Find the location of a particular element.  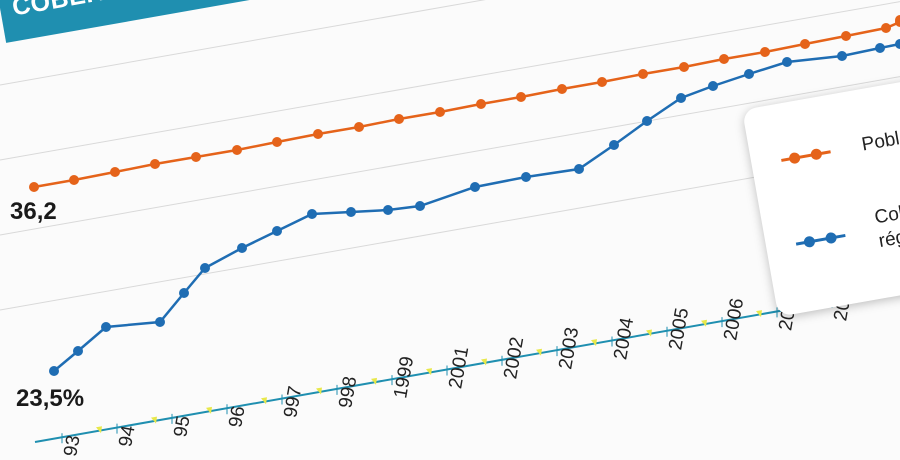

legend-label-population: Pobla is located at coordinates (880, 141).